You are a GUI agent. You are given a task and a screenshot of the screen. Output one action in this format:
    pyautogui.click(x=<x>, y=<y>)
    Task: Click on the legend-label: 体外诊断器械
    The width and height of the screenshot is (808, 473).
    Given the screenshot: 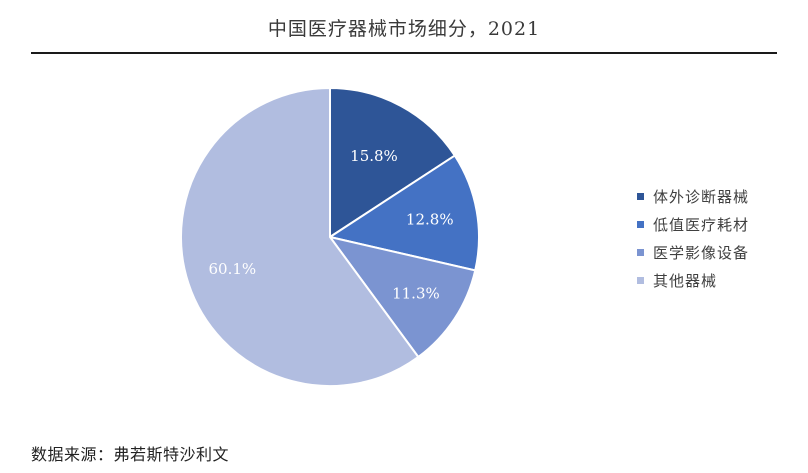 What is the action you would take?
    pyautogui.click(x=701, y=196)
    